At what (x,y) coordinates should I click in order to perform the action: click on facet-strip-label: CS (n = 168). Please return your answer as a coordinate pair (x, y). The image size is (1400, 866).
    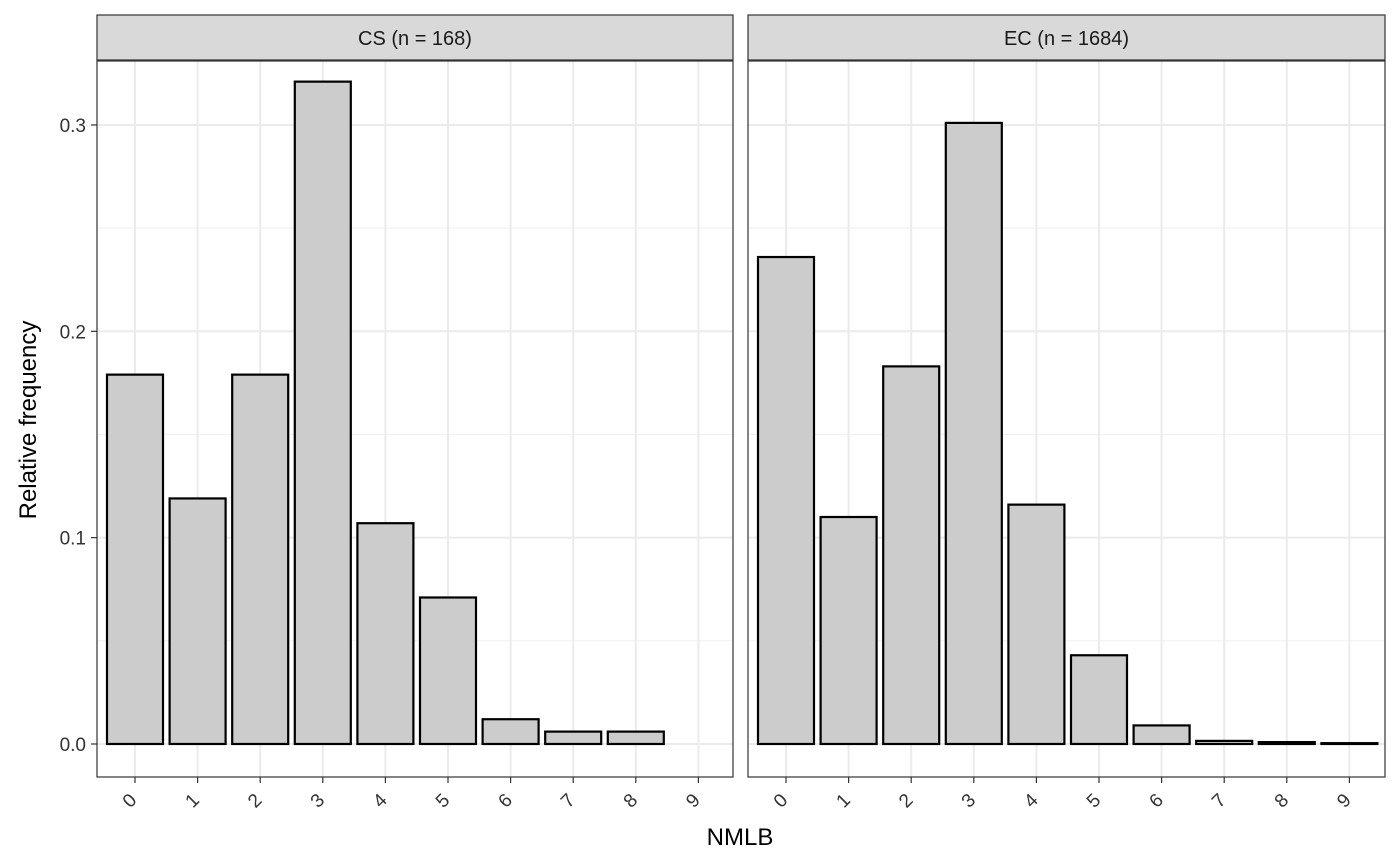
    Looking at the image, I should click on (415, 39).